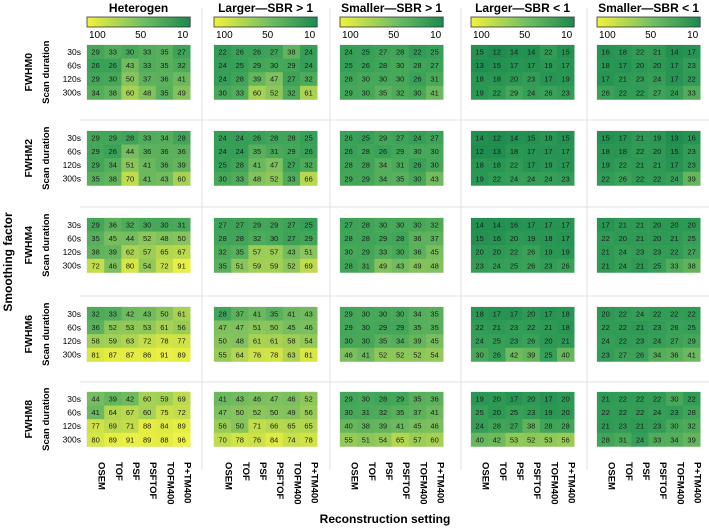 This screenshot has height=528, width=709. I want to click on cell-value-label: 54, so click(308, 341).